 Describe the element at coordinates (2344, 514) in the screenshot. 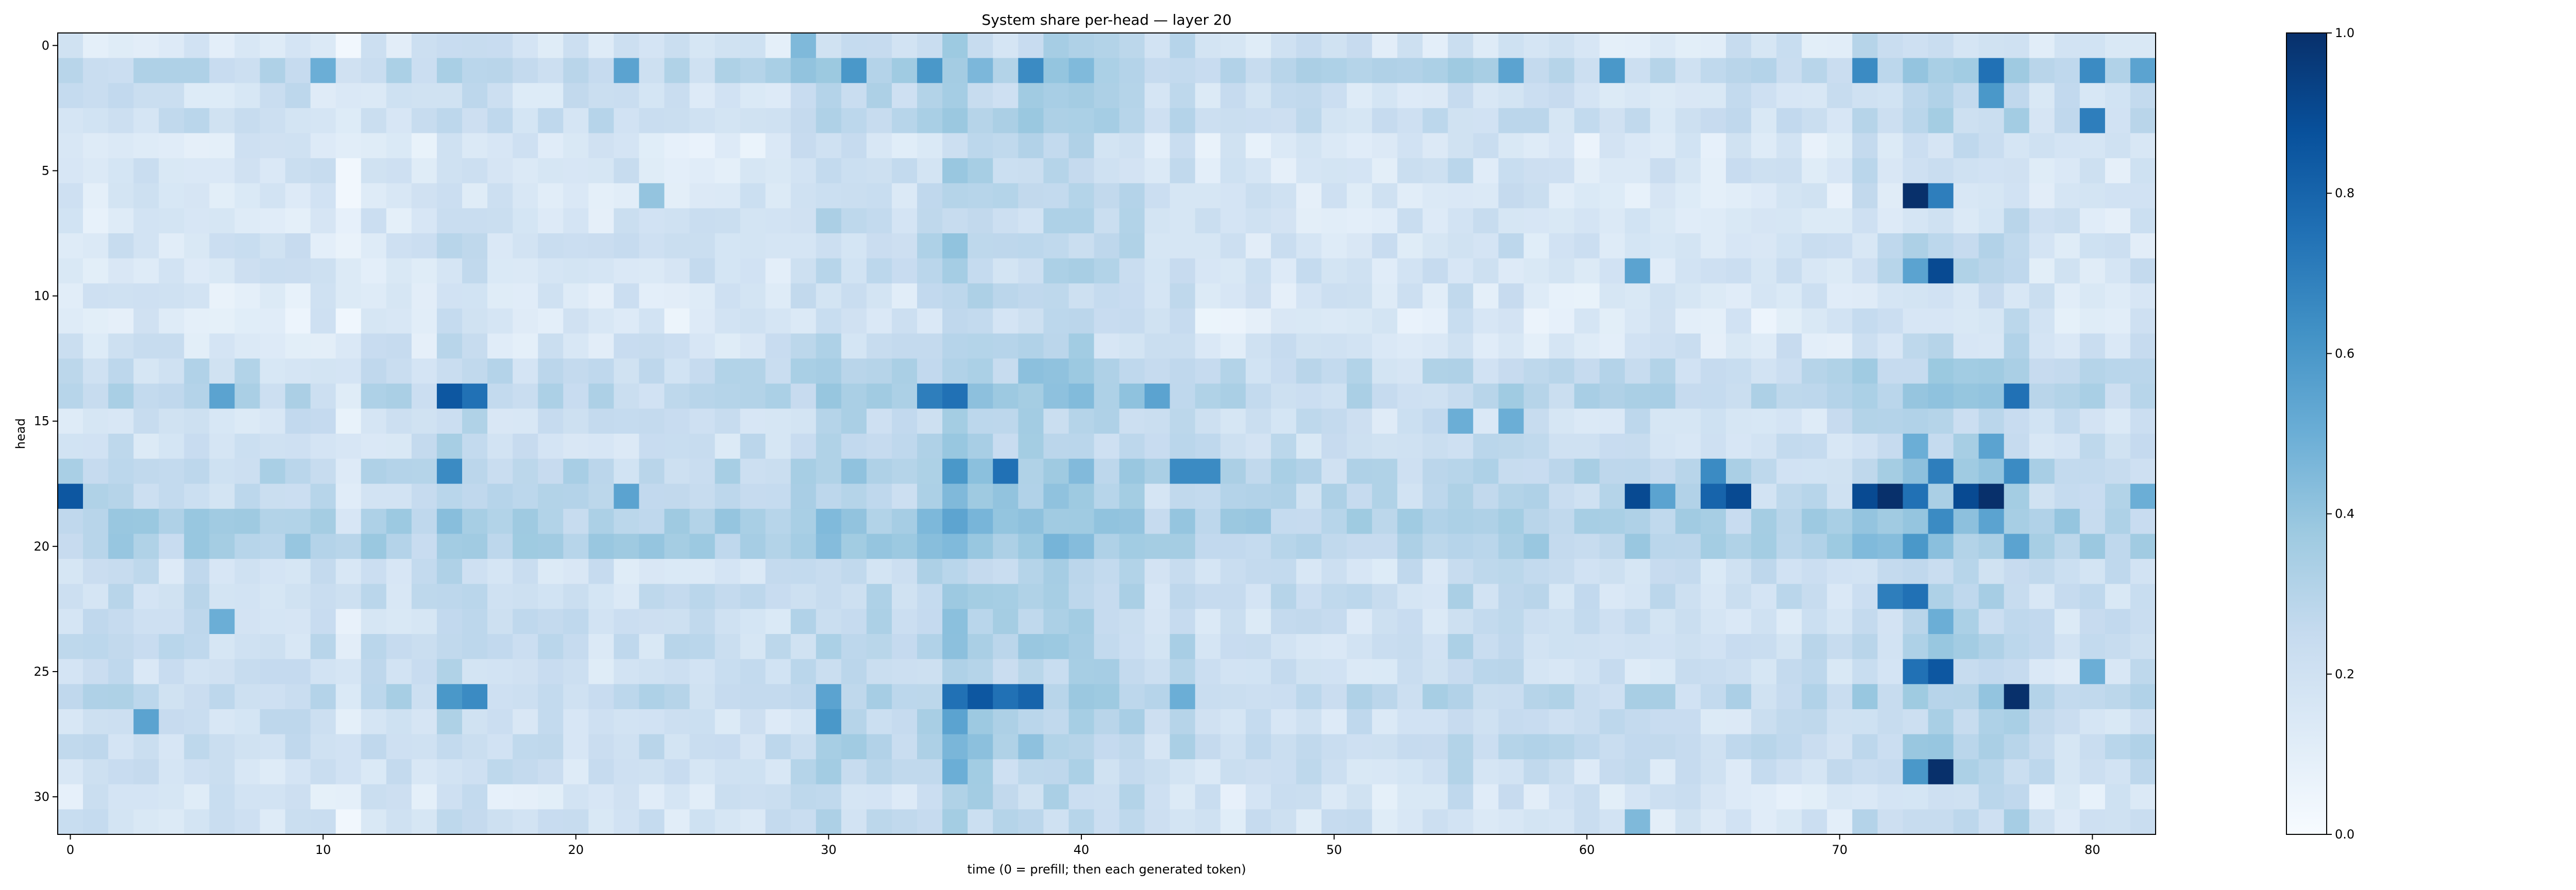

I see `colorbar-tick-label: 0.4` at that location.